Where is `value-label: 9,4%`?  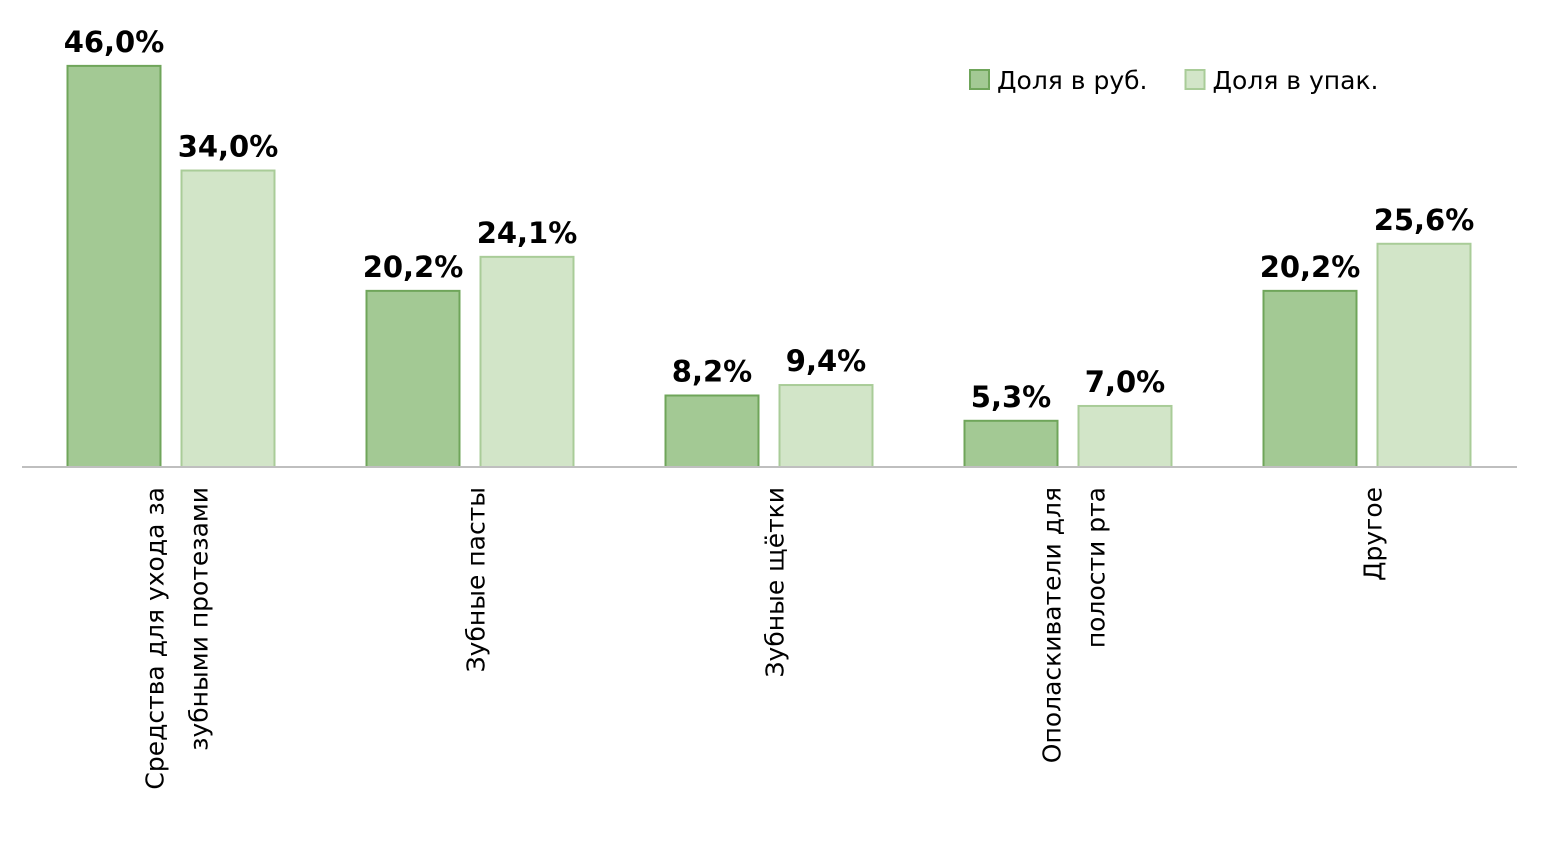
value-label: 9,4% is located at coordinates (826, 361).